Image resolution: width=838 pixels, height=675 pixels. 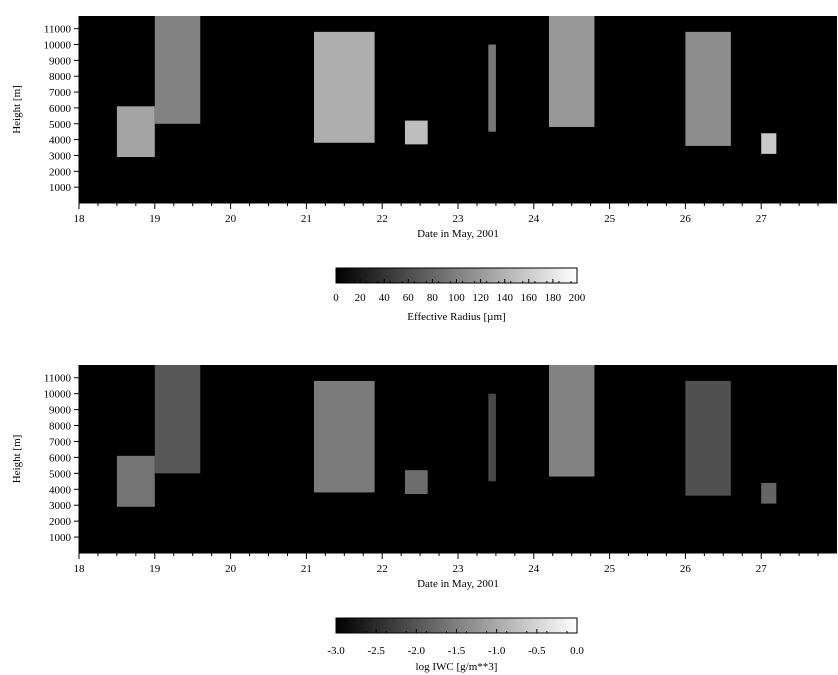 What do you see at coordinates (577, 651) in the screenshot?
I see `colorbar-tick-label: 0.0` at bounding box center [577, 651].